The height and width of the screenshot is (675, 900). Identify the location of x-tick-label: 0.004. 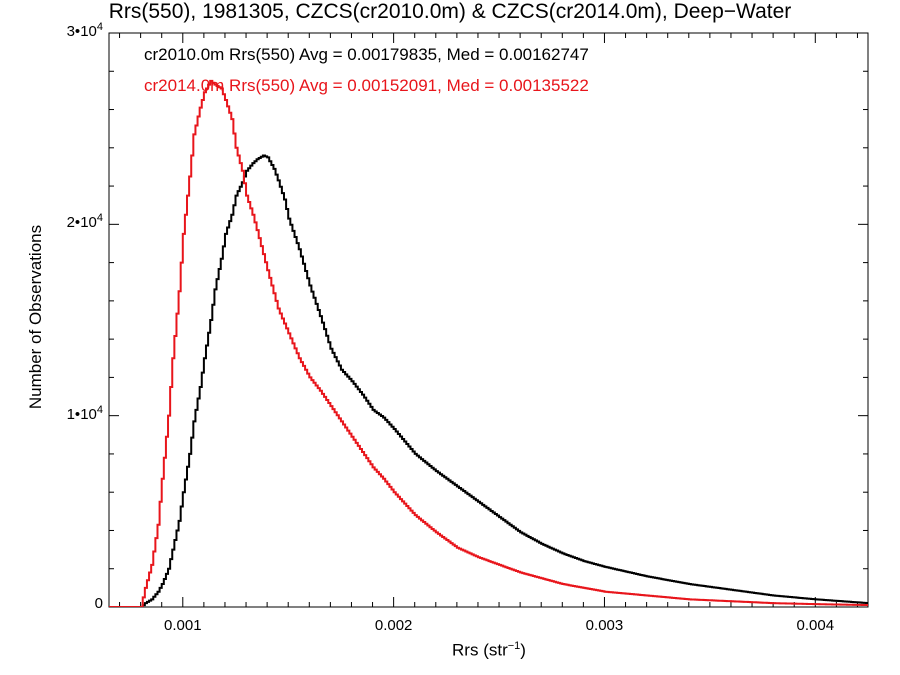
(815, 625).